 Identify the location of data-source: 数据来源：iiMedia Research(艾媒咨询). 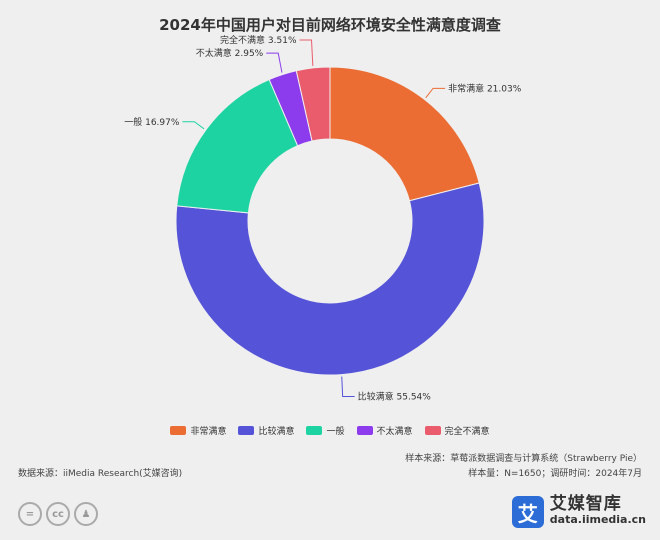
(100, 474).